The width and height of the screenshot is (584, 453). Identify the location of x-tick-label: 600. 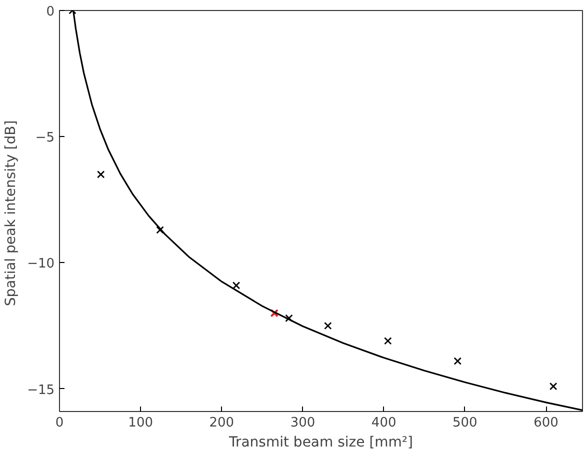
(546, 423).